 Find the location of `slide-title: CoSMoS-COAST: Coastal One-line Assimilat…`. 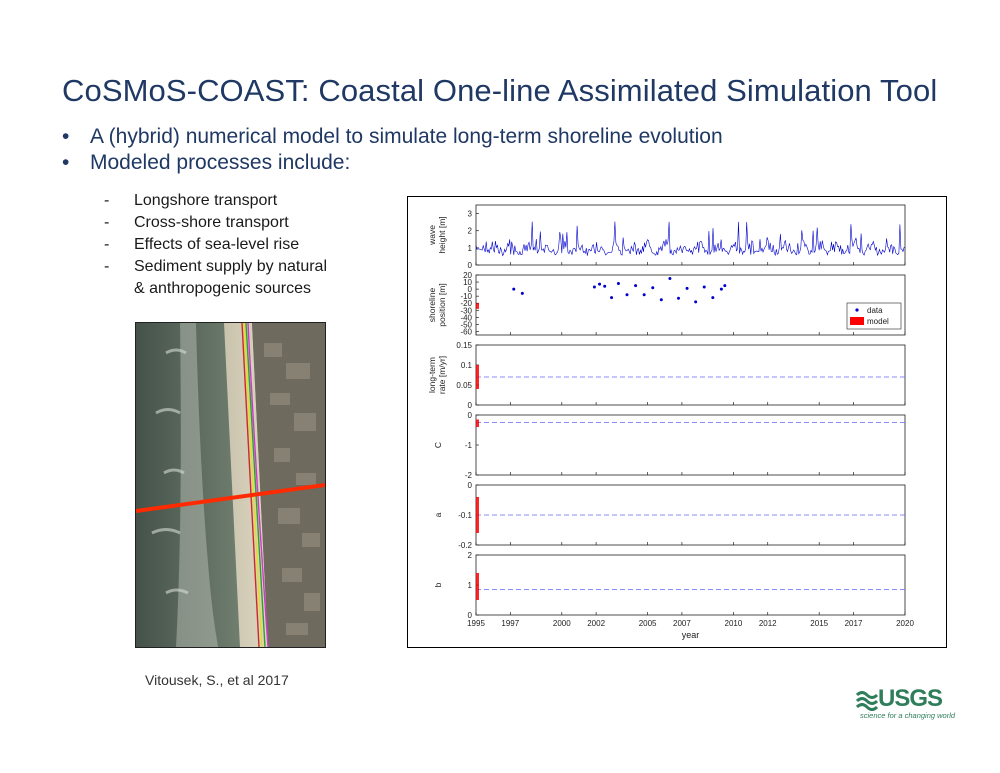

slide-title: CoSMoS-COAST: Coastal One-line Assimilat… is located at coordinates (500, 90).